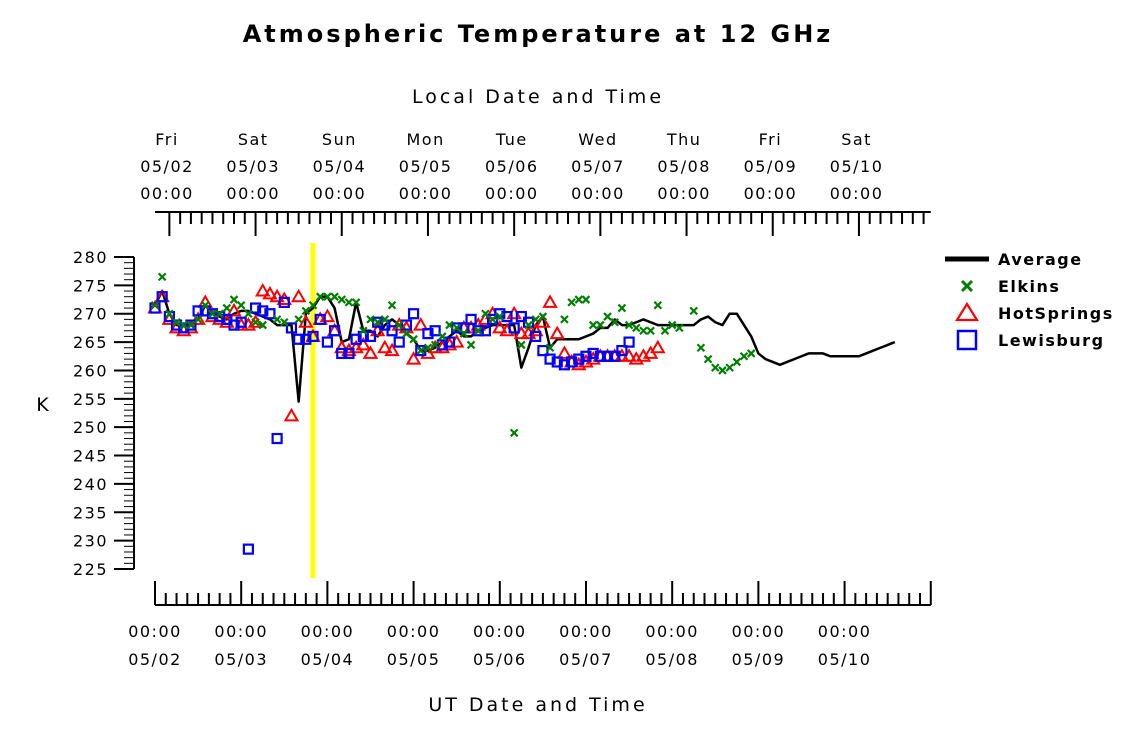 The image size is (1125, 731). Describe the element at coordinates (90, 342) in the screenshot. I see `y-tick-label: 265` at that location.